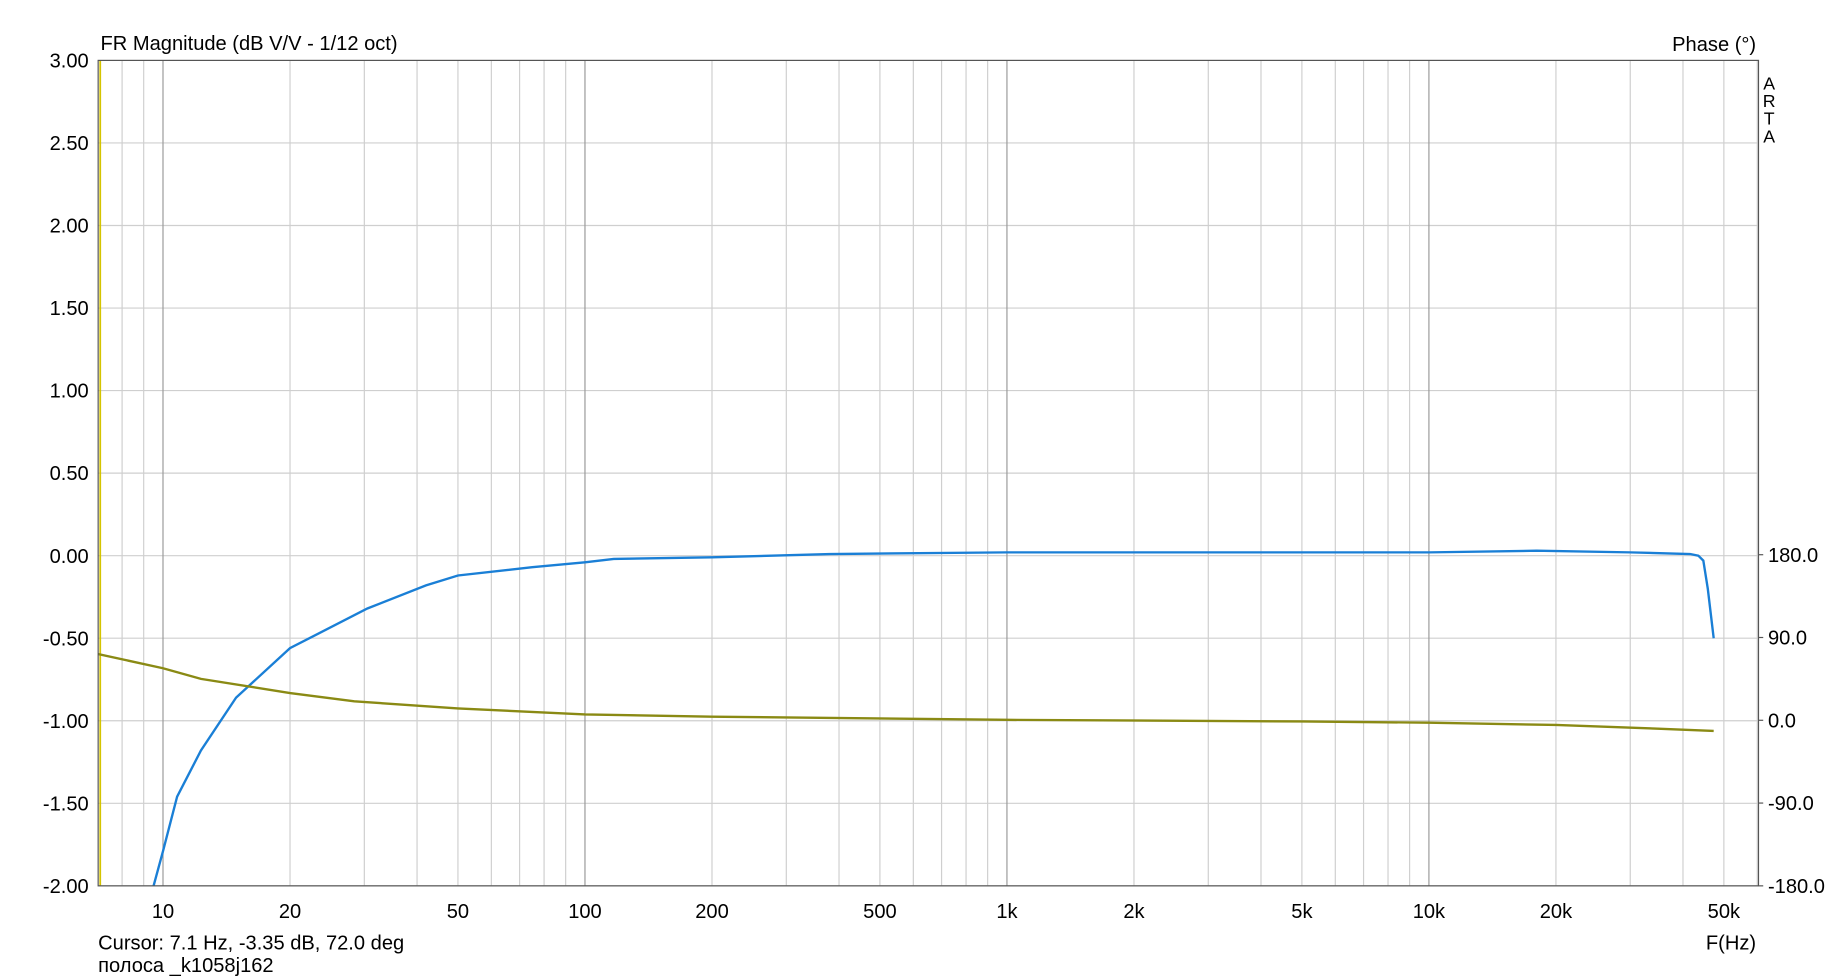  I want to click on y2-tick-label: -90.0, so click(1791, 804).